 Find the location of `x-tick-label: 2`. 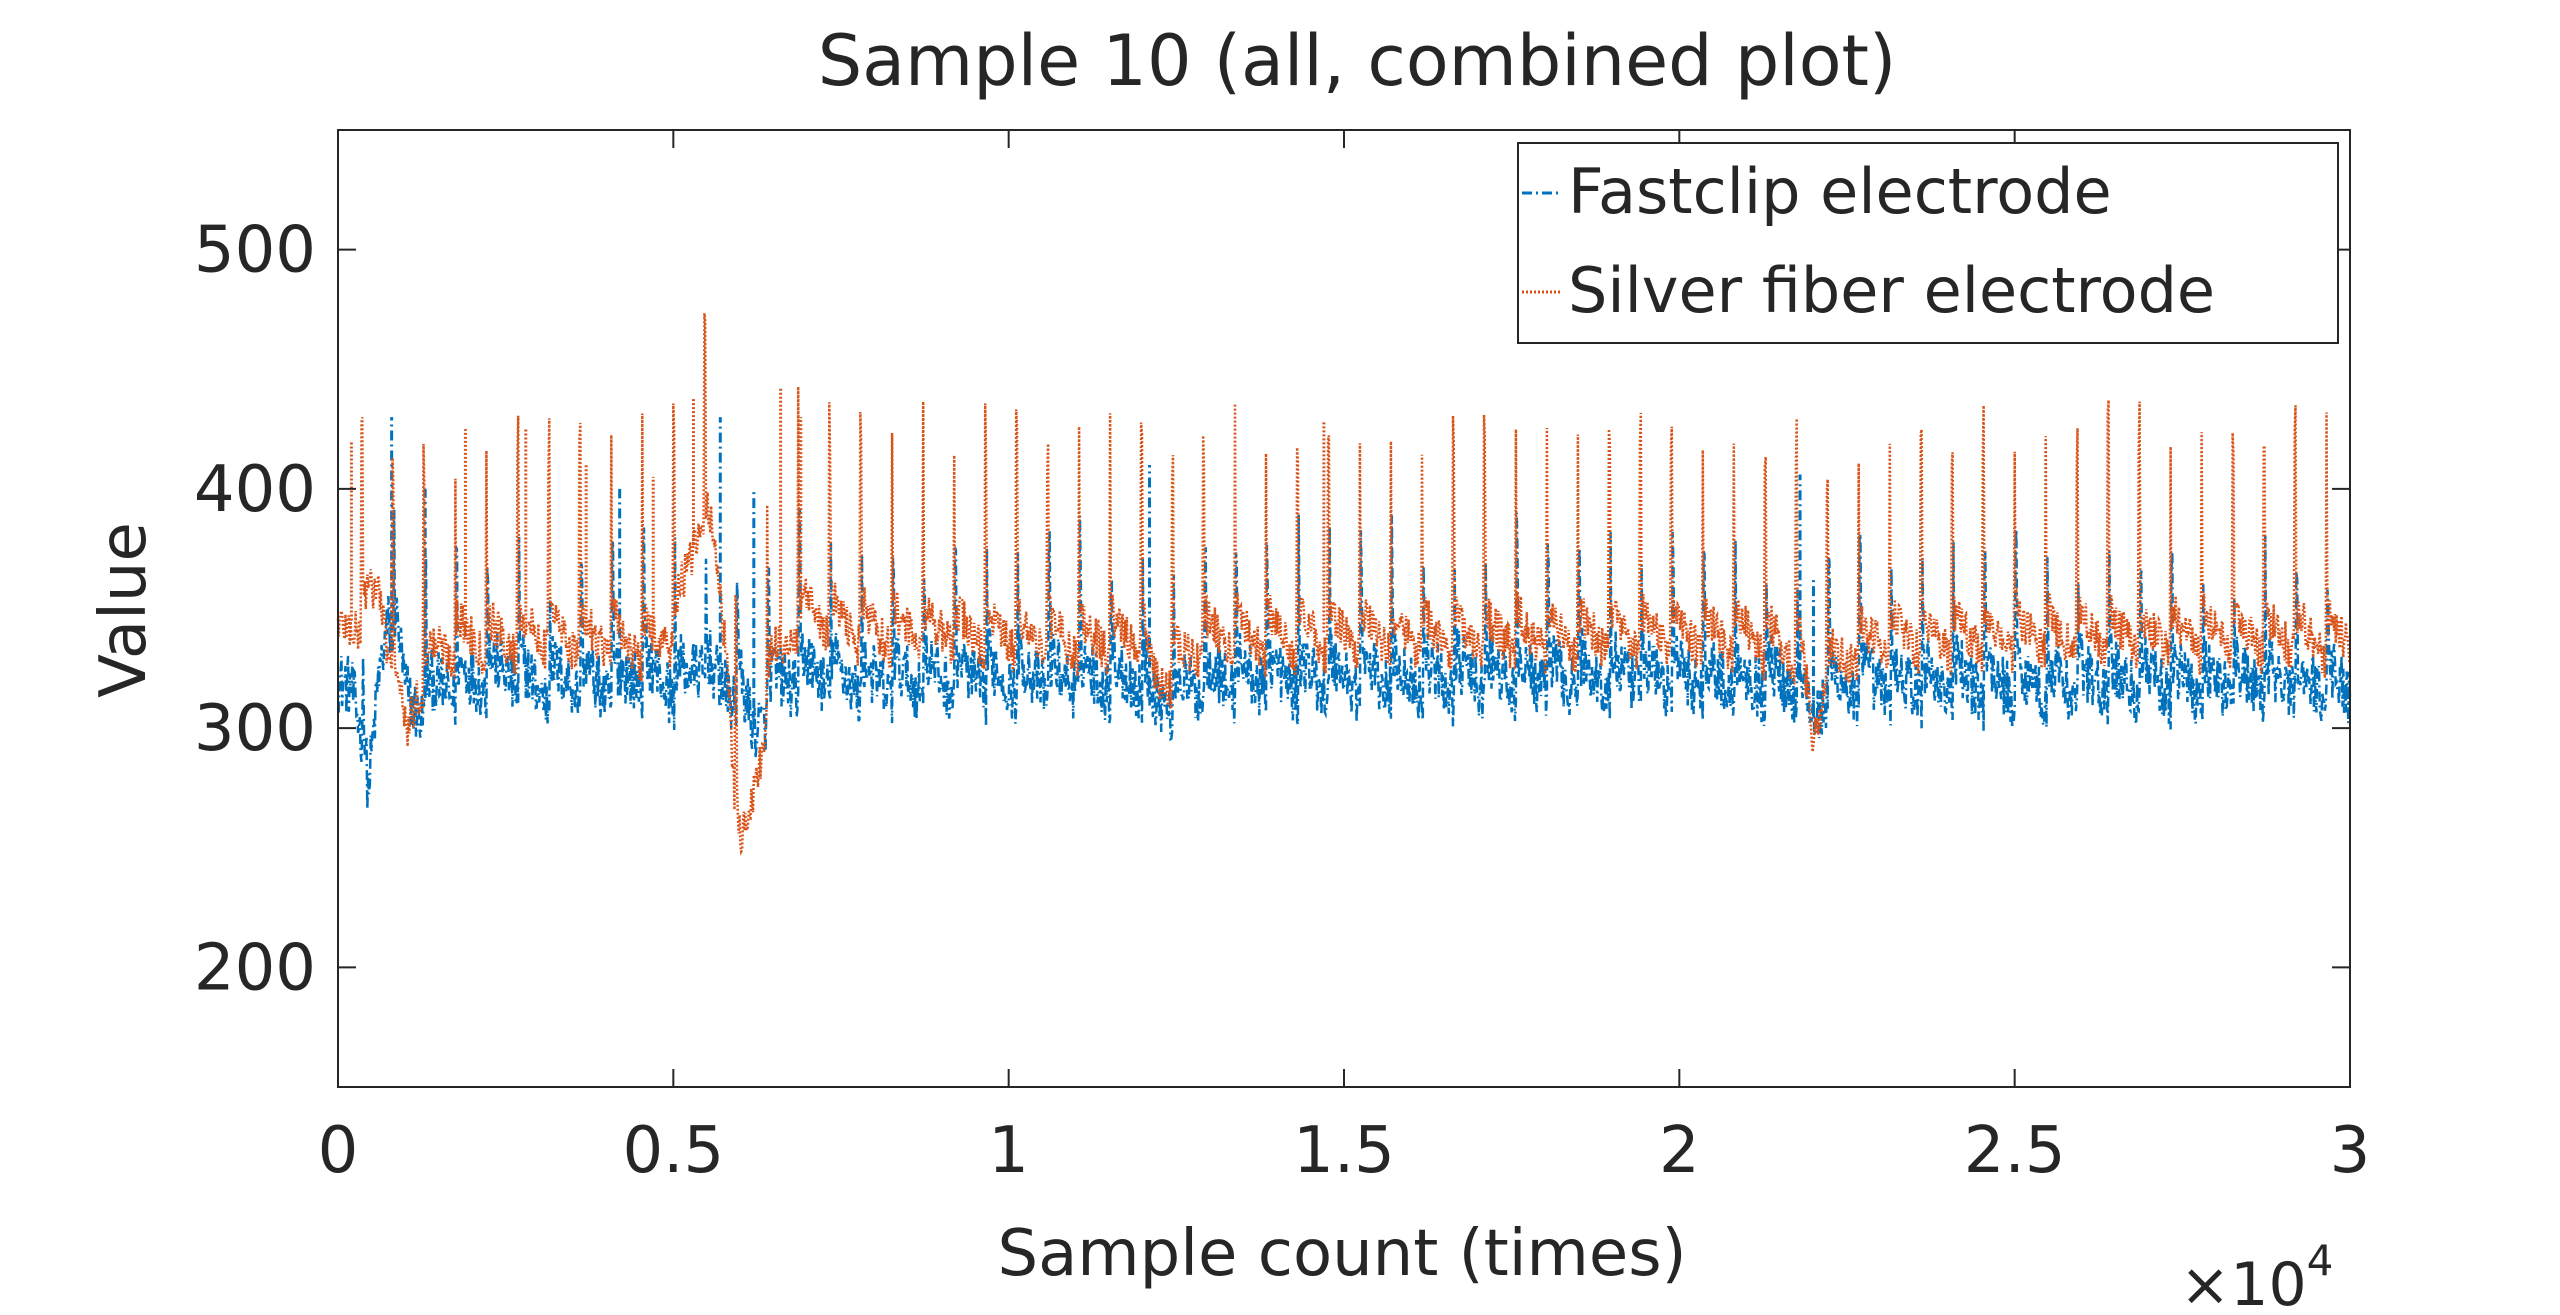

x-tick-label: 2 is located at coordinates (1679, 1151).